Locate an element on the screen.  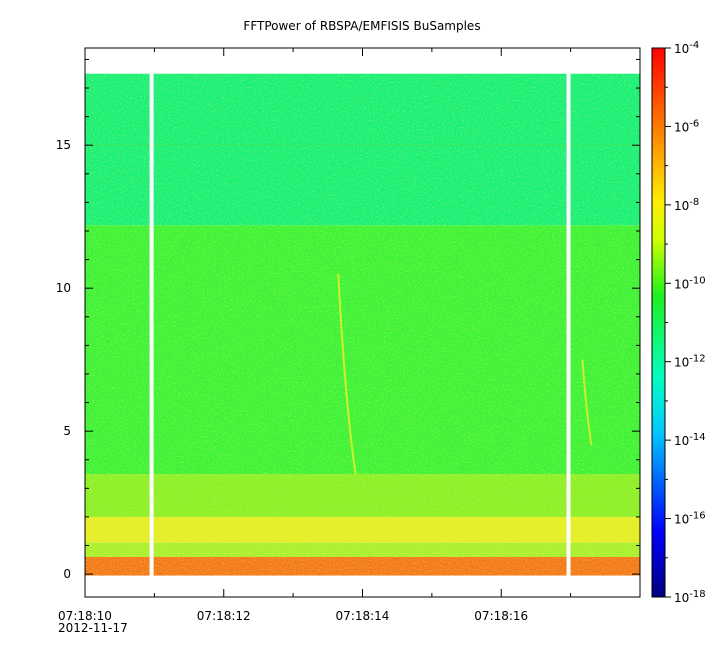
x-tick-label-0: 07:18:10 is located at coordinates (85, 616).